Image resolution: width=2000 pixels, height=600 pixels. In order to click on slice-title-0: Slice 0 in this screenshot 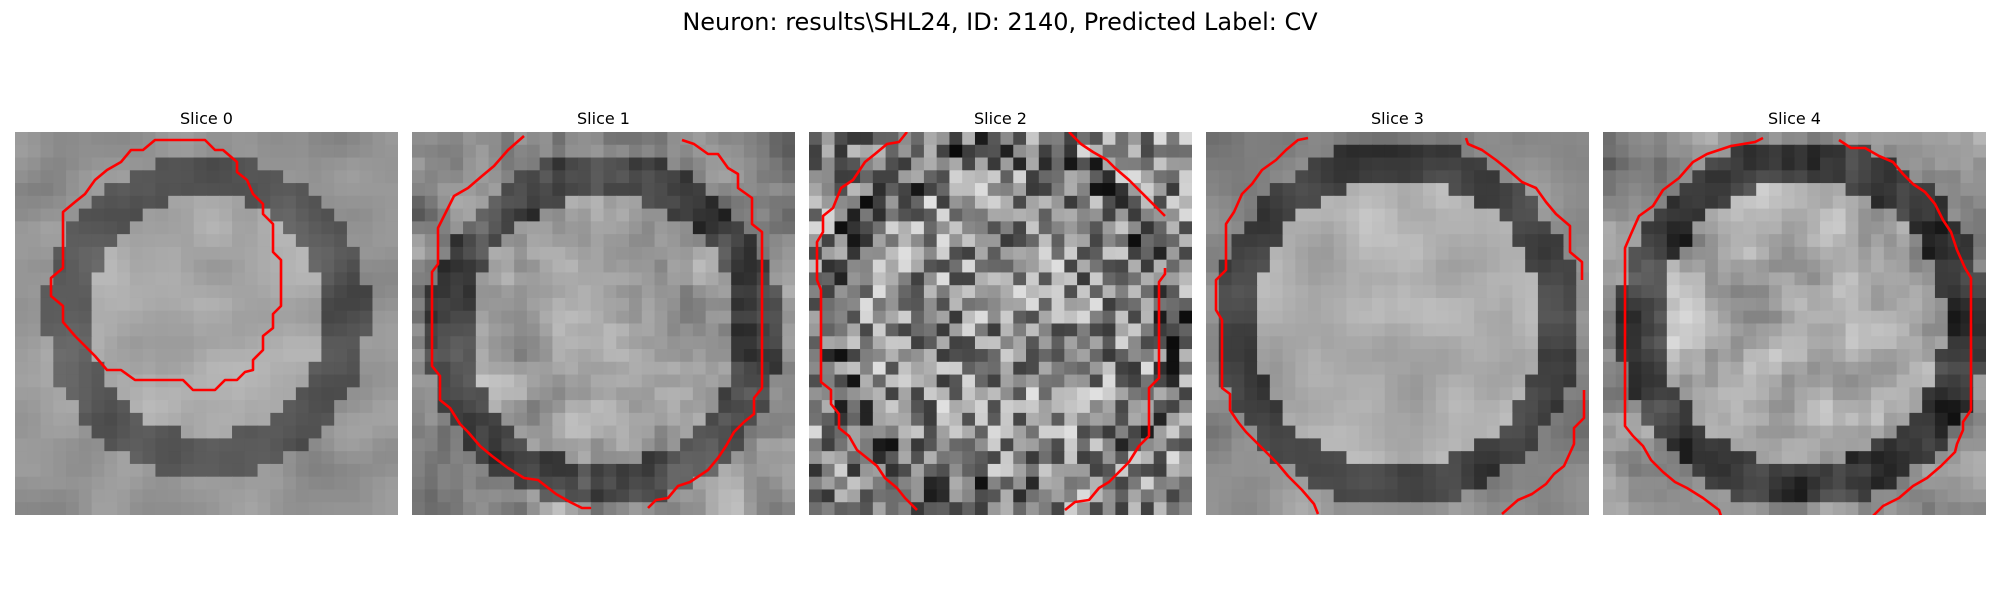, I will do `click(206, 118)`.